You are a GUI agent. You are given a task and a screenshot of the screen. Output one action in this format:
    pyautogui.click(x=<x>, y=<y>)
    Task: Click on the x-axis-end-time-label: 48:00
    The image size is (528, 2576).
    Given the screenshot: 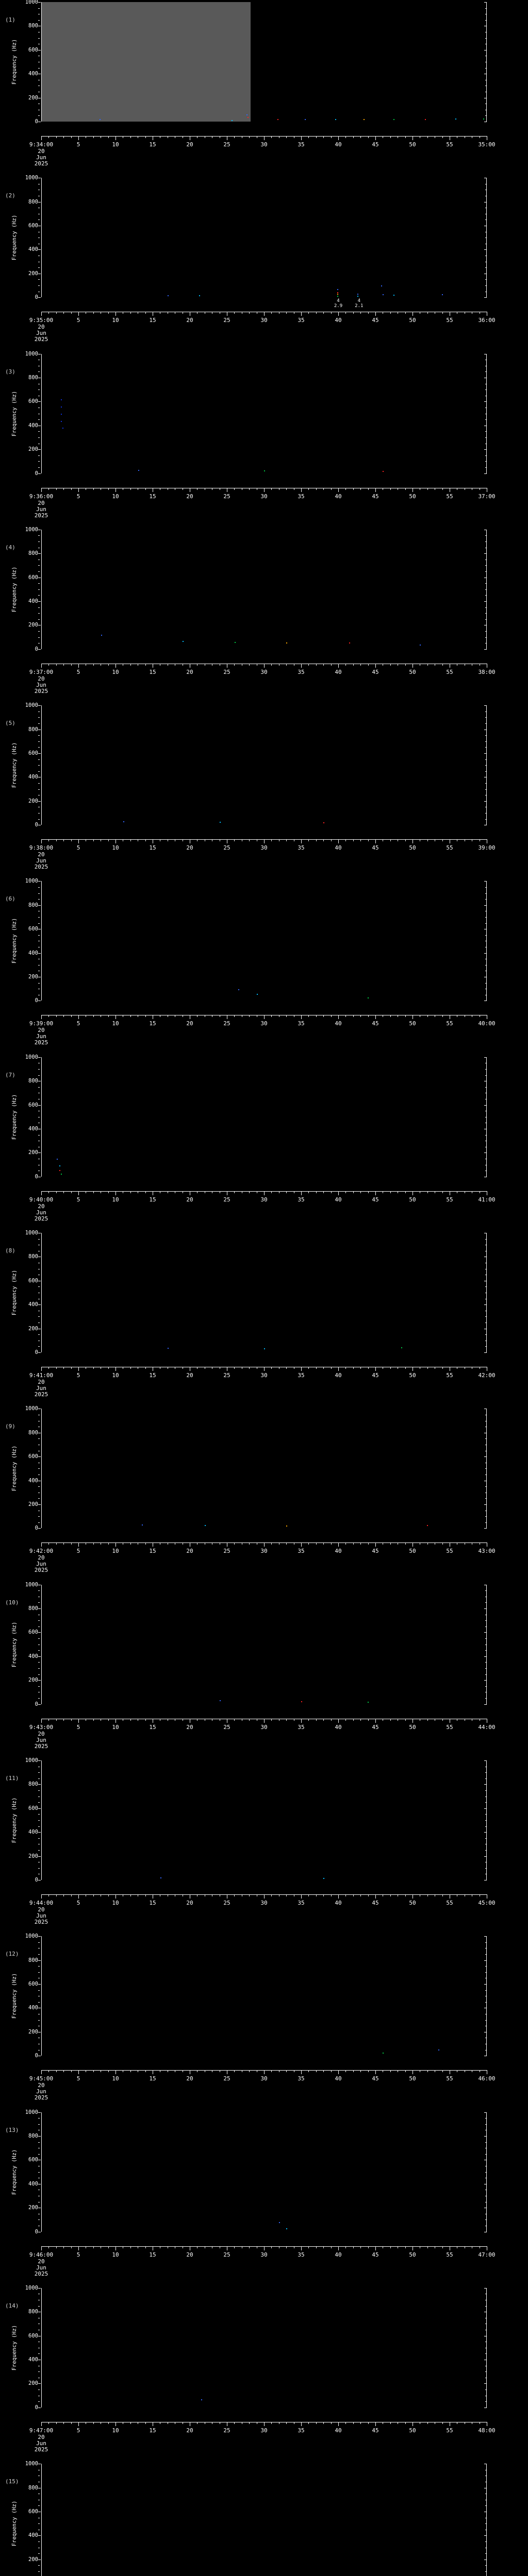 What is the action you would take?
    pyautogui.click(x=487, y=2430)
    